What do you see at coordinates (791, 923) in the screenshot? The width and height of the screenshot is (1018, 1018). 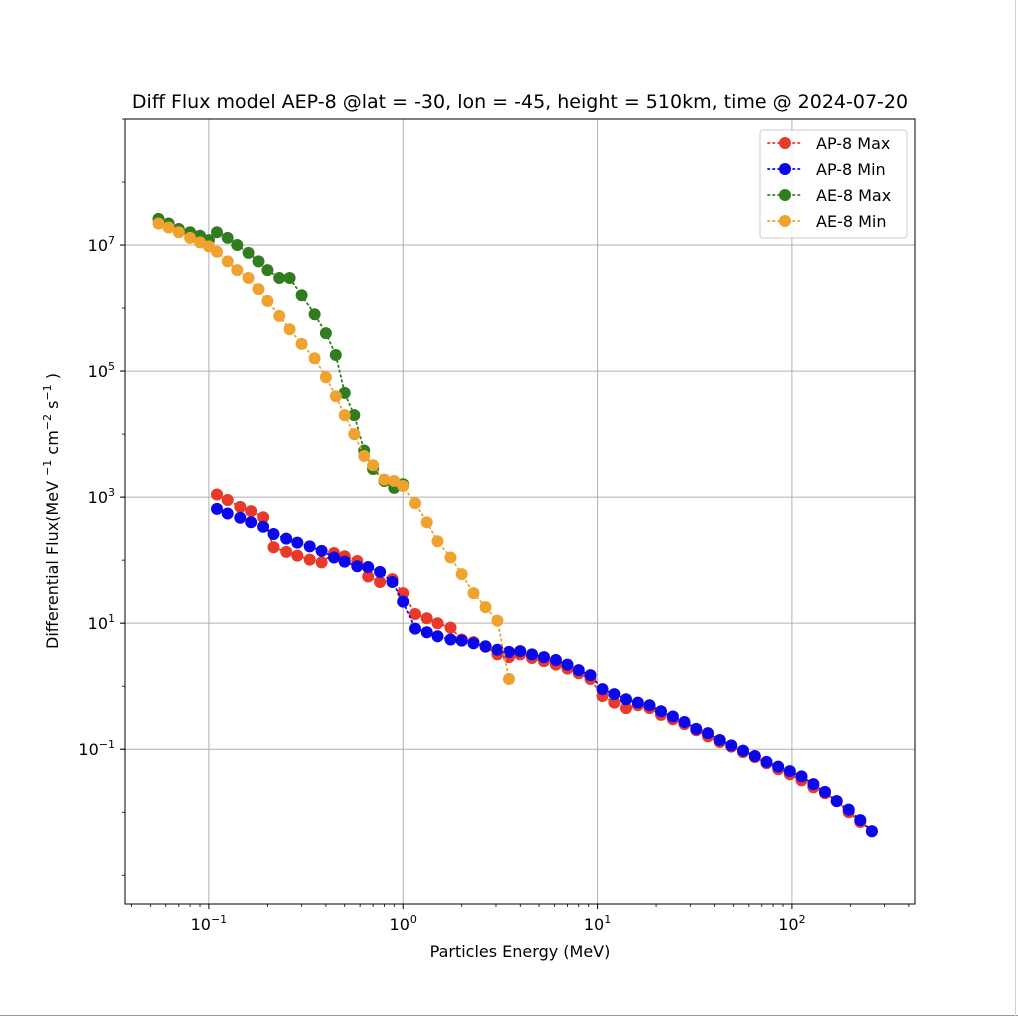 I see `x-tick-label: 102` at bounding box center [791, 923].